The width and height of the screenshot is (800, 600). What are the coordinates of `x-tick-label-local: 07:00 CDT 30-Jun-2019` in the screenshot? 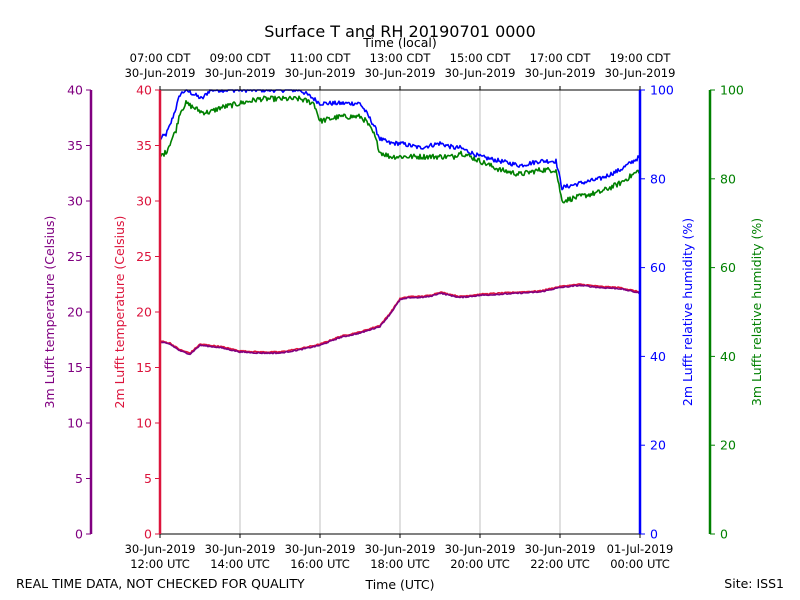 It's located at (160, 65).